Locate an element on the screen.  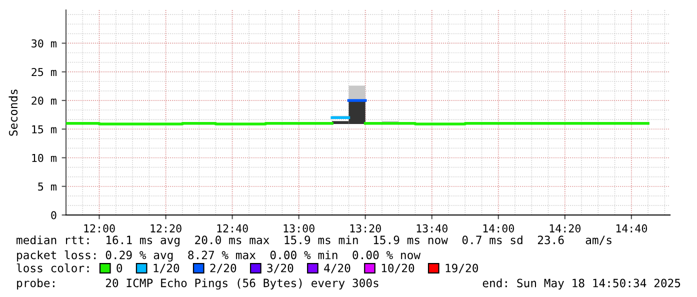
y-tick-label: 20 m is located at coordinates (44, 100).